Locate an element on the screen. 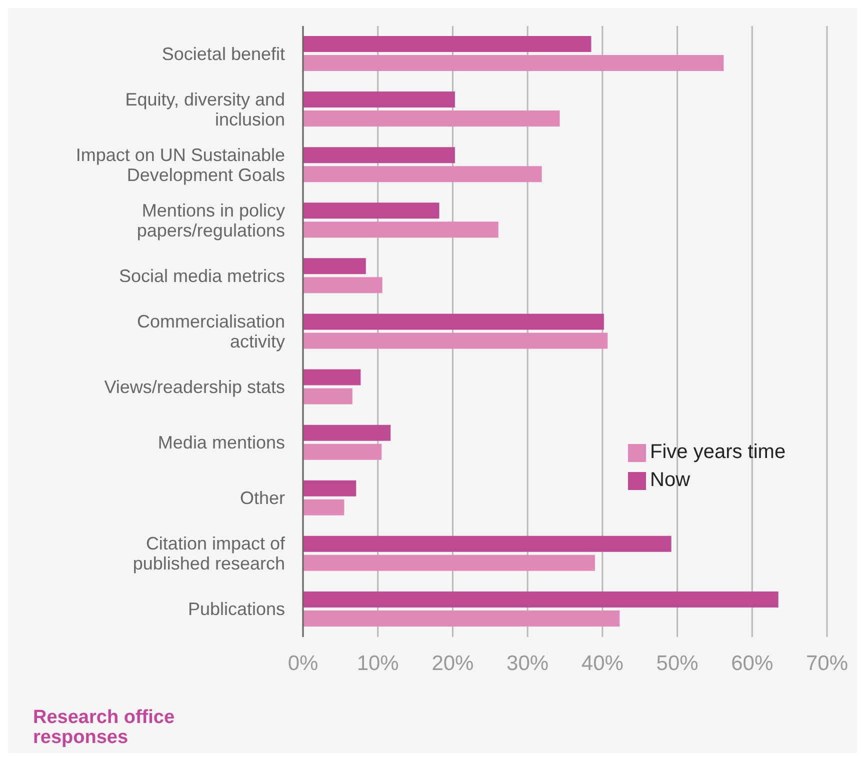  x-tick-label: 30% is located at coordinates (527, 663).